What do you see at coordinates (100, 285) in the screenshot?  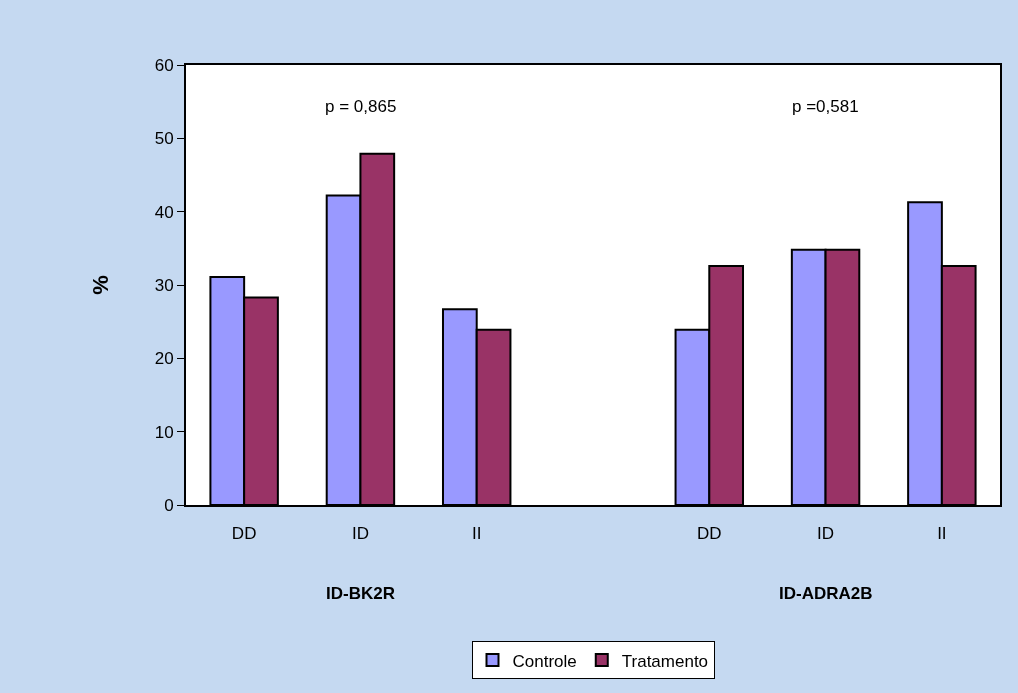 I see `y-axis-title: %` at bounding box center [100, 285].